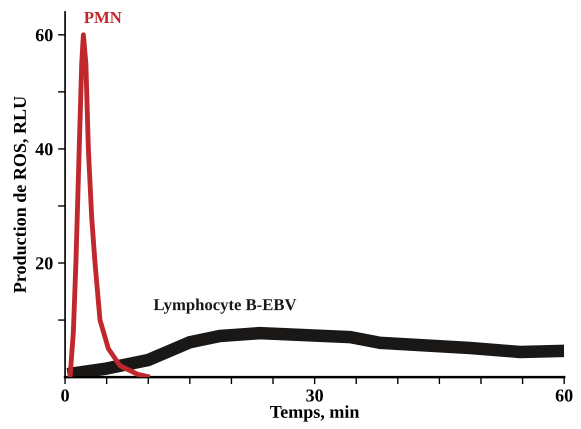 The image size is (581, 429). I want to click on x-tick-label: 60, so click(564, 395).